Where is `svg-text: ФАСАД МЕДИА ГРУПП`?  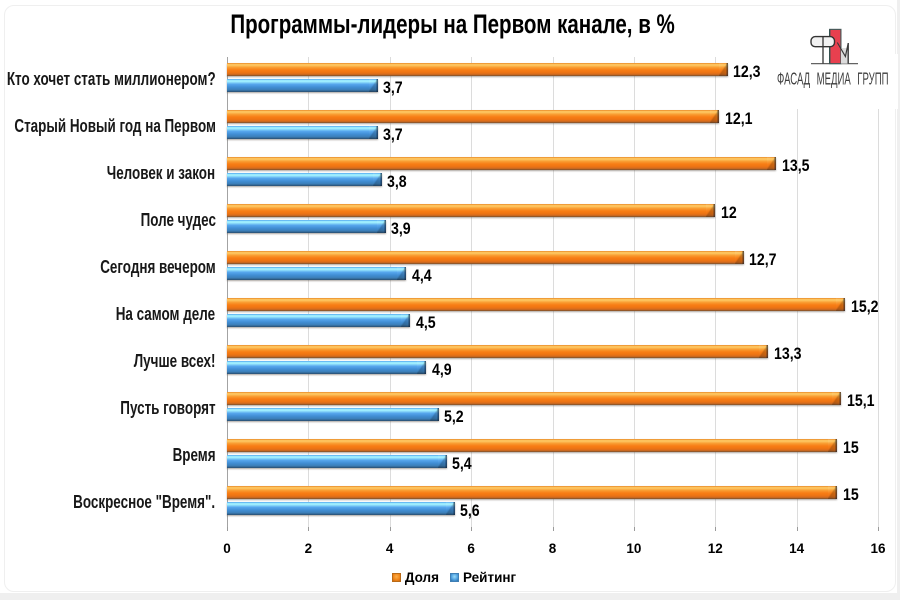 svg-text: ФАСАД МЕДИА ГРУПП is located at coordinates (833, 79).